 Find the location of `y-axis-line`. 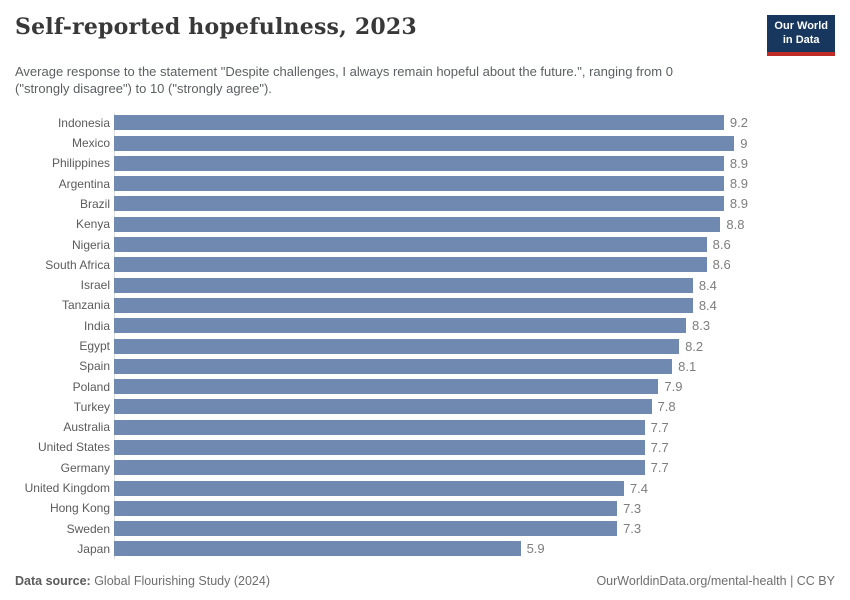

y-axis-line is located at coordinates (114, 336).